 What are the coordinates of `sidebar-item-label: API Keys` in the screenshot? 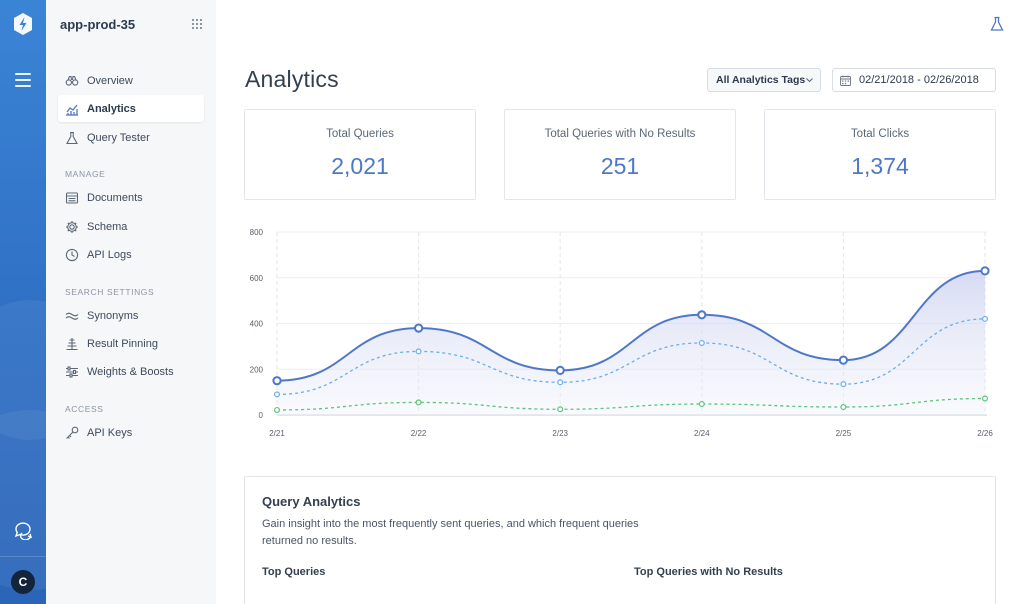 It's located at (110, 432).